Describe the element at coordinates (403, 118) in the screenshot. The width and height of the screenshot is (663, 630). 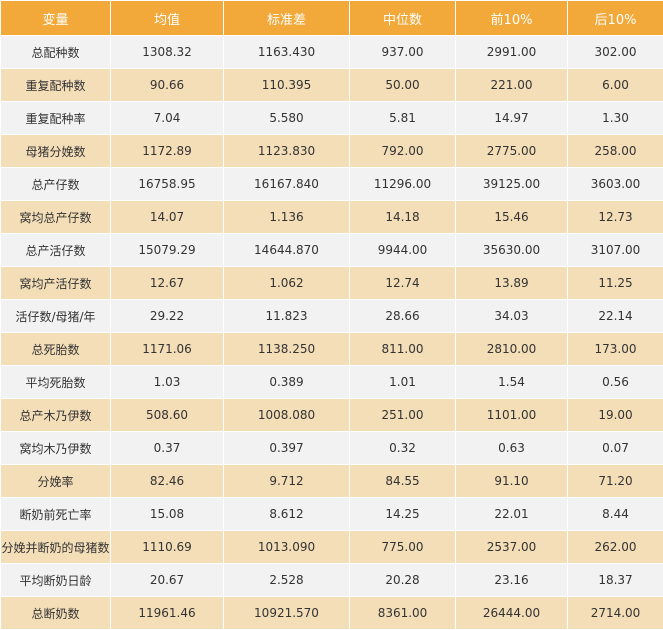
I see `cell-median: 5.81` at that location.